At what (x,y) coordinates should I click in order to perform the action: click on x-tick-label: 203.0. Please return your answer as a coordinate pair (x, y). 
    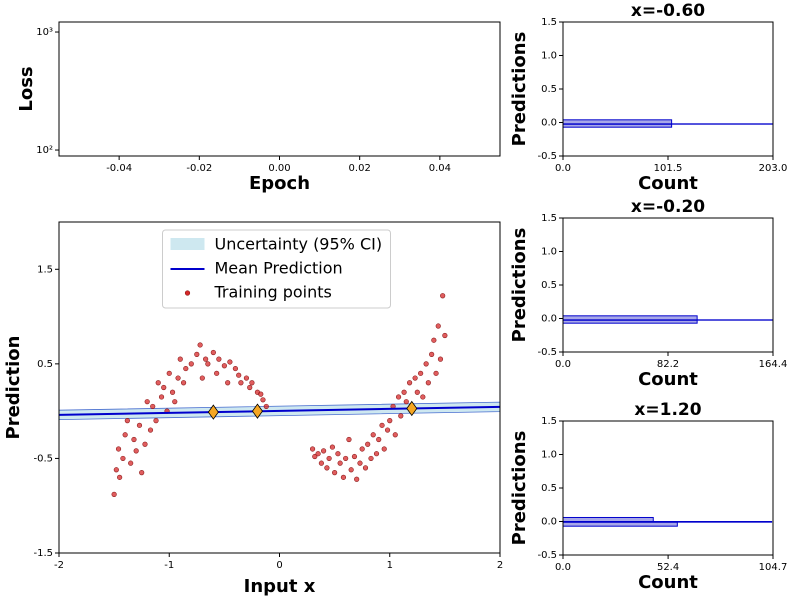
    Looking at the image, I should click on (773, 168).